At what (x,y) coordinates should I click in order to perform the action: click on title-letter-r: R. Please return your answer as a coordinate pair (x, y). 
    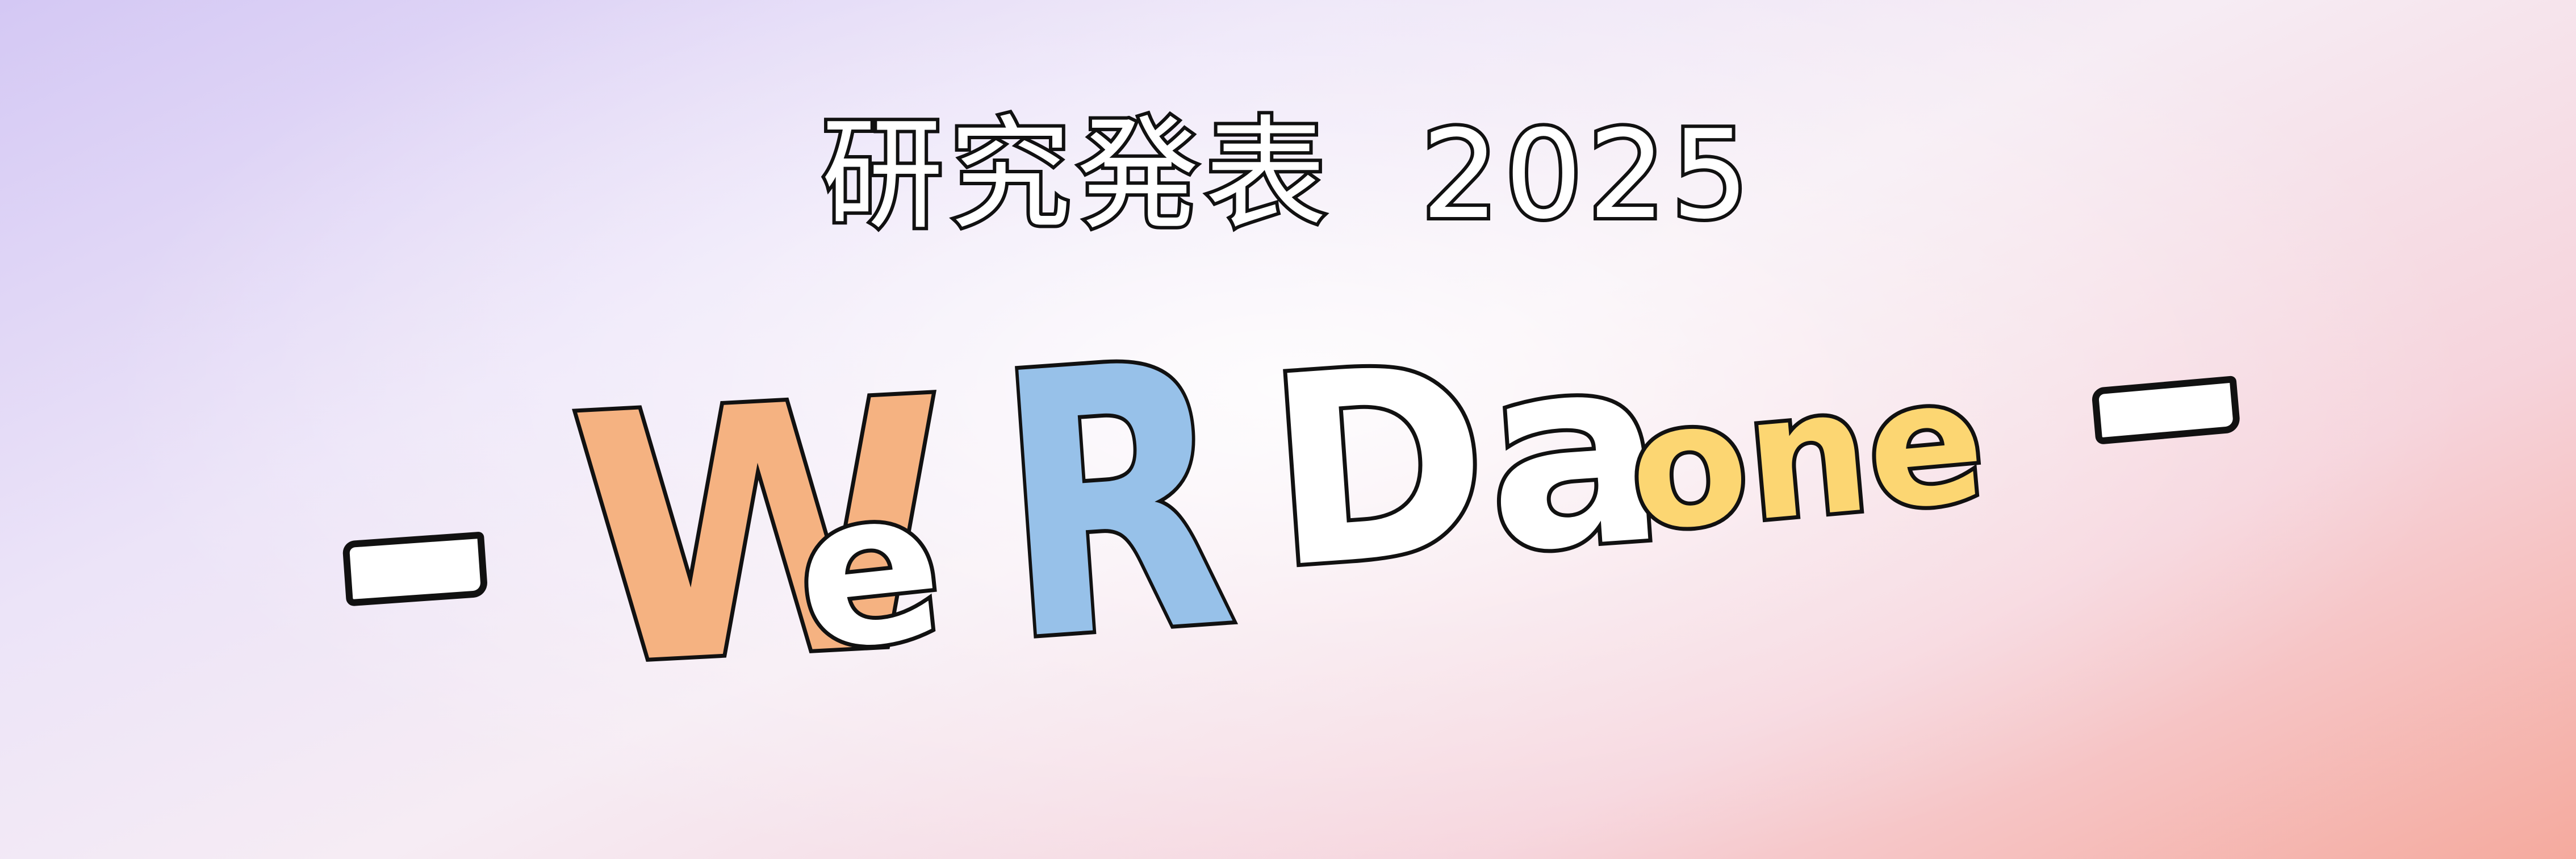
    Looking at the image, I should click on (1115, 502).